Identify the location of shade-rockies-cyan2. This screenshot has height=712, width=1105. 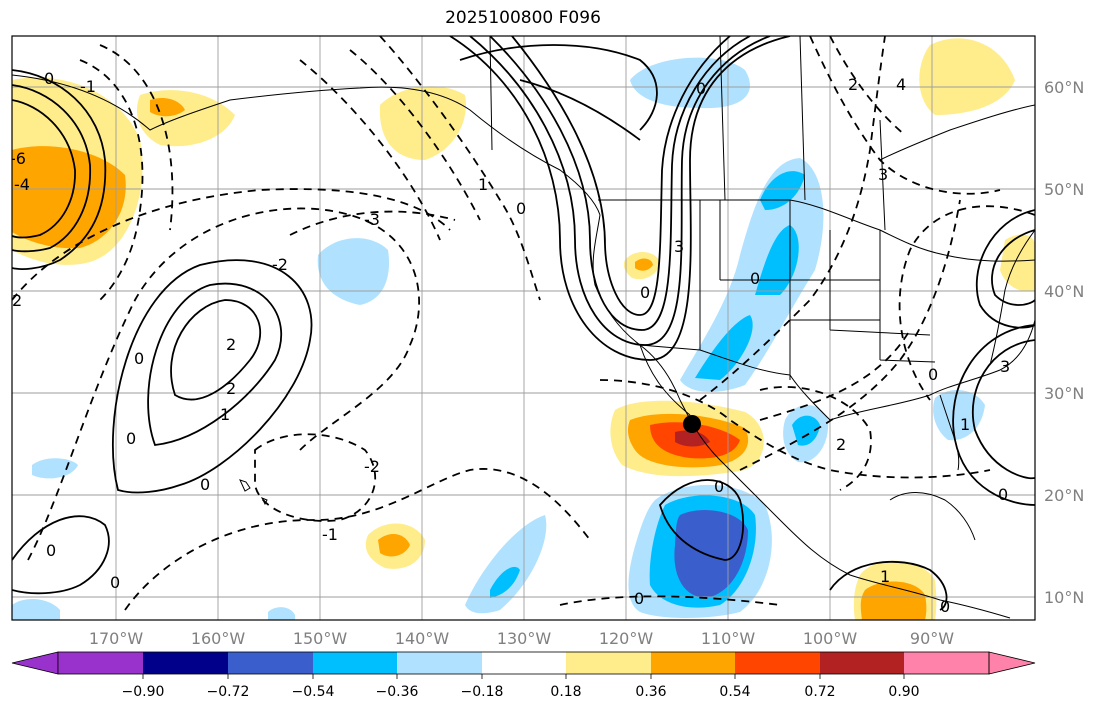
(777, 260).